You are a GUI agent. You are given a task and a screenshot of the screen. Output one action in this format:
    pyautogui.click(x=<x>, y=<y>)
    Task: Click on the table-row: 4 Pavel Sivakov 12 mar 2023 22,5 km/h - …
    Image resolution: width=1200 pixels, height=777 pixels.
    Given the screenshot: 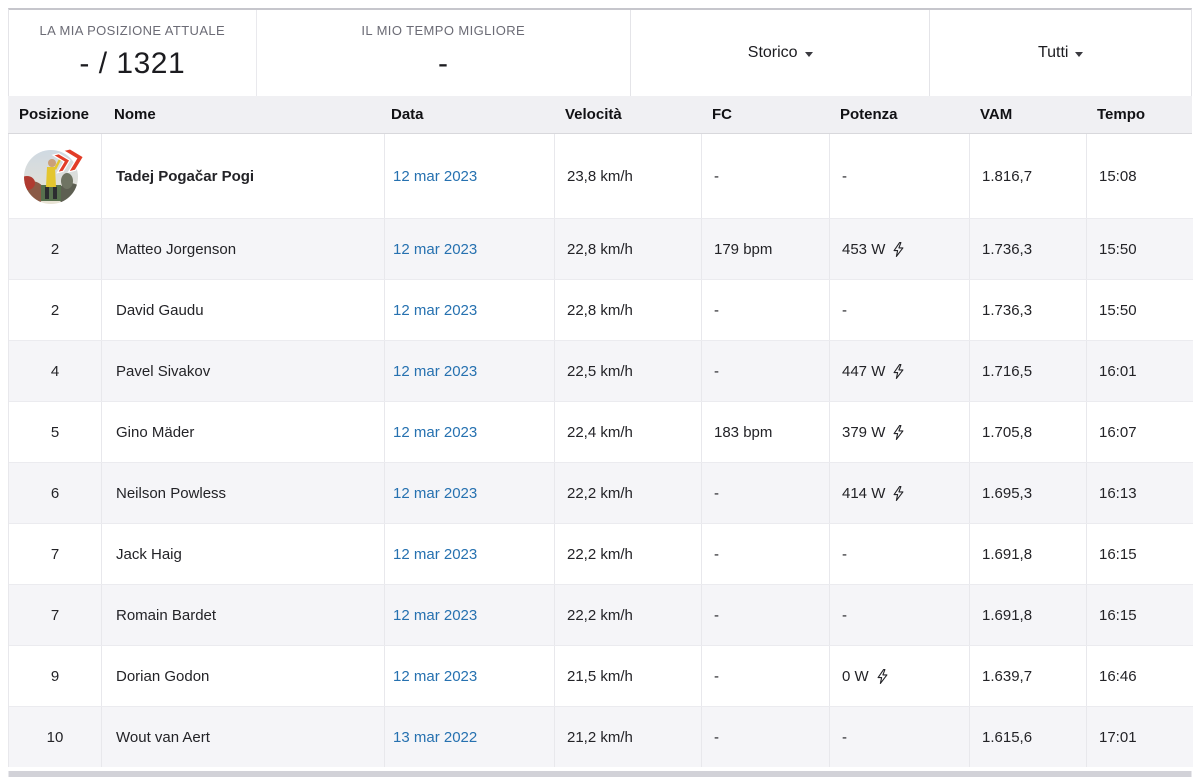 What is the action you would take?
    pyautogui.click(x=601, y=370)
    